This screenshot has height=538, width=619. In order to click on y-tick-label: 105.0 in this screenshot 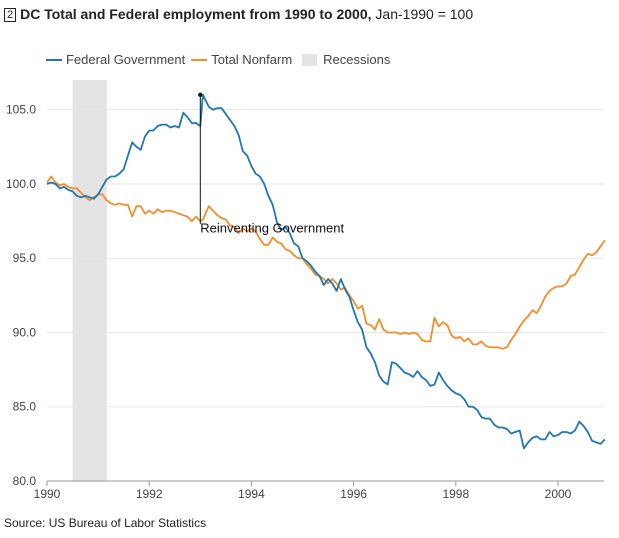, I will do `click(21, 110)`.